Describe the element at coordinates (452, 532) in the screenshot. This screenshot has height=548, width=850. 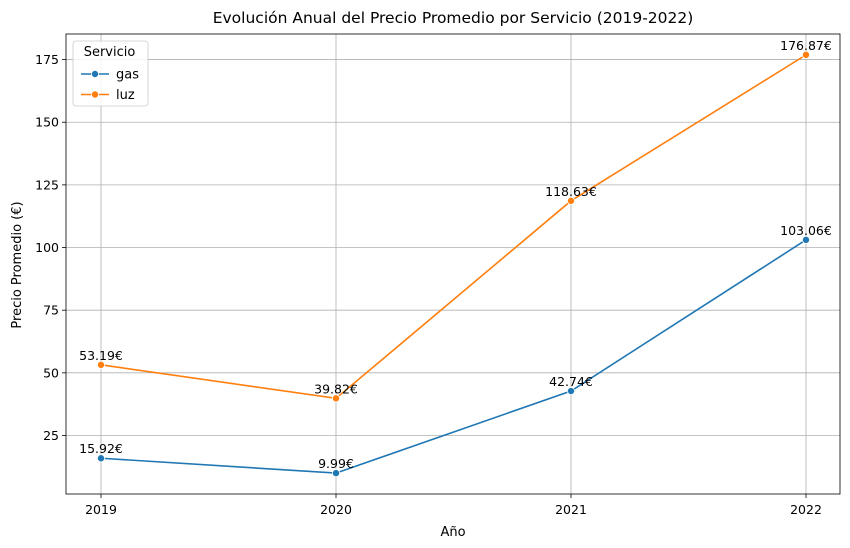
I see `x-axis-label: Año` at that location.